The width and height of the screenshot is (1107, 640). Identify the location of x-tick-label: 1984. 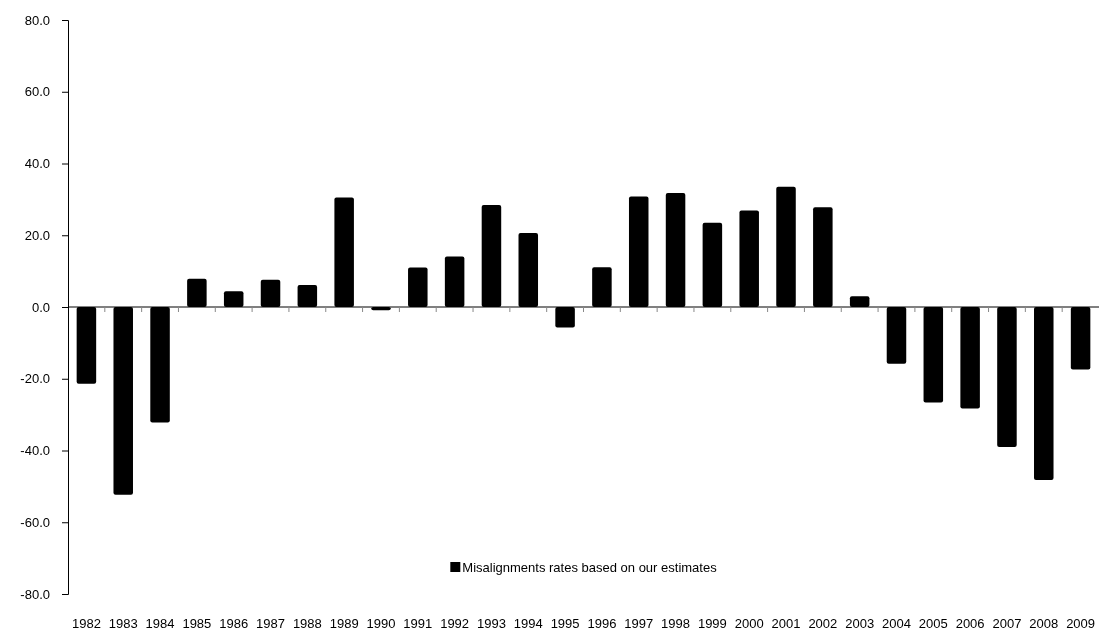
(160, 623).